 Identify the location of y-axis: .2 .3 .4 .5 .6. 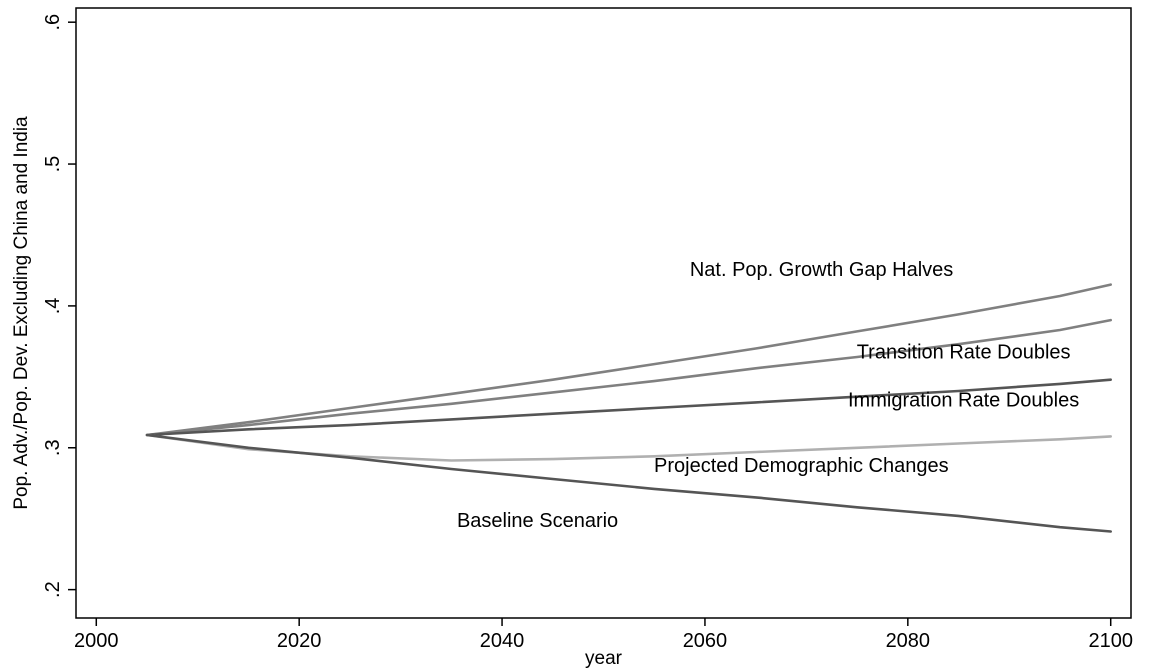
(59, 306).